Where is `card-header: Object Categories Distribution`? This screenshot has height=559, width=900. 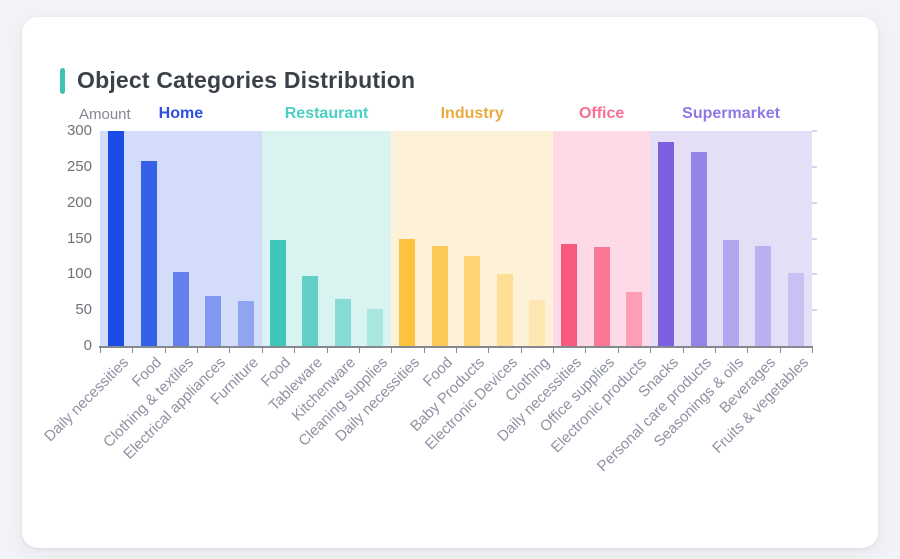 card-header: Object Categories Distribution is located at coordinates (237, 80).